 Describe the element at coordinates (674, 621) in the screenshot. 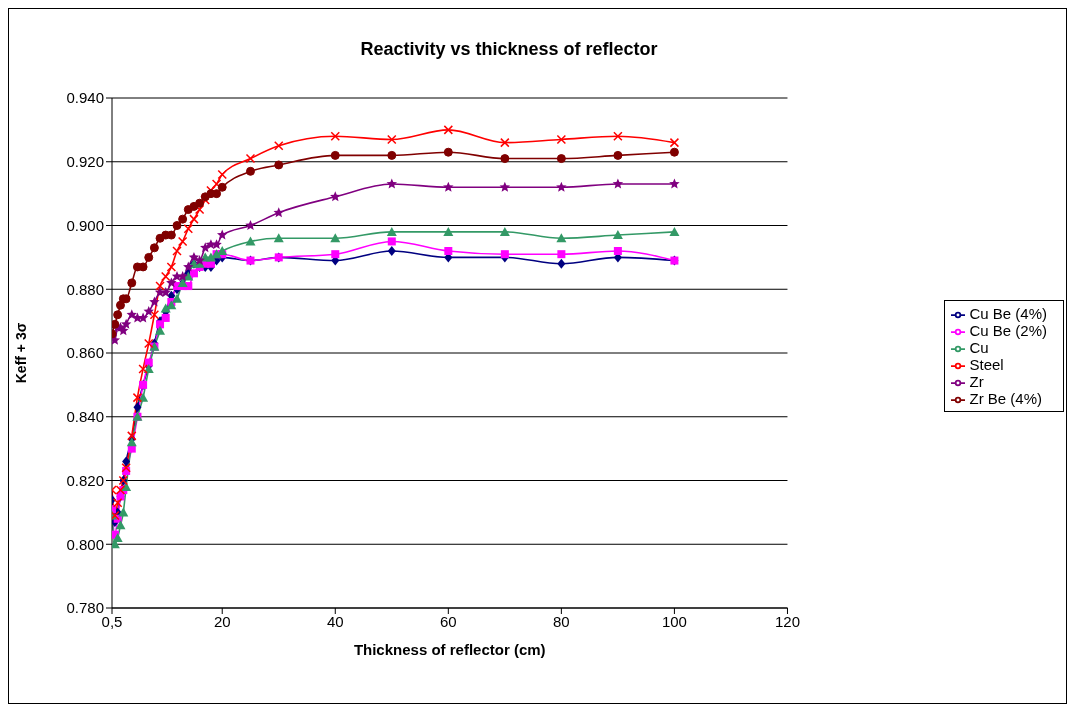

I see `x-tick-label: 100` at that location.